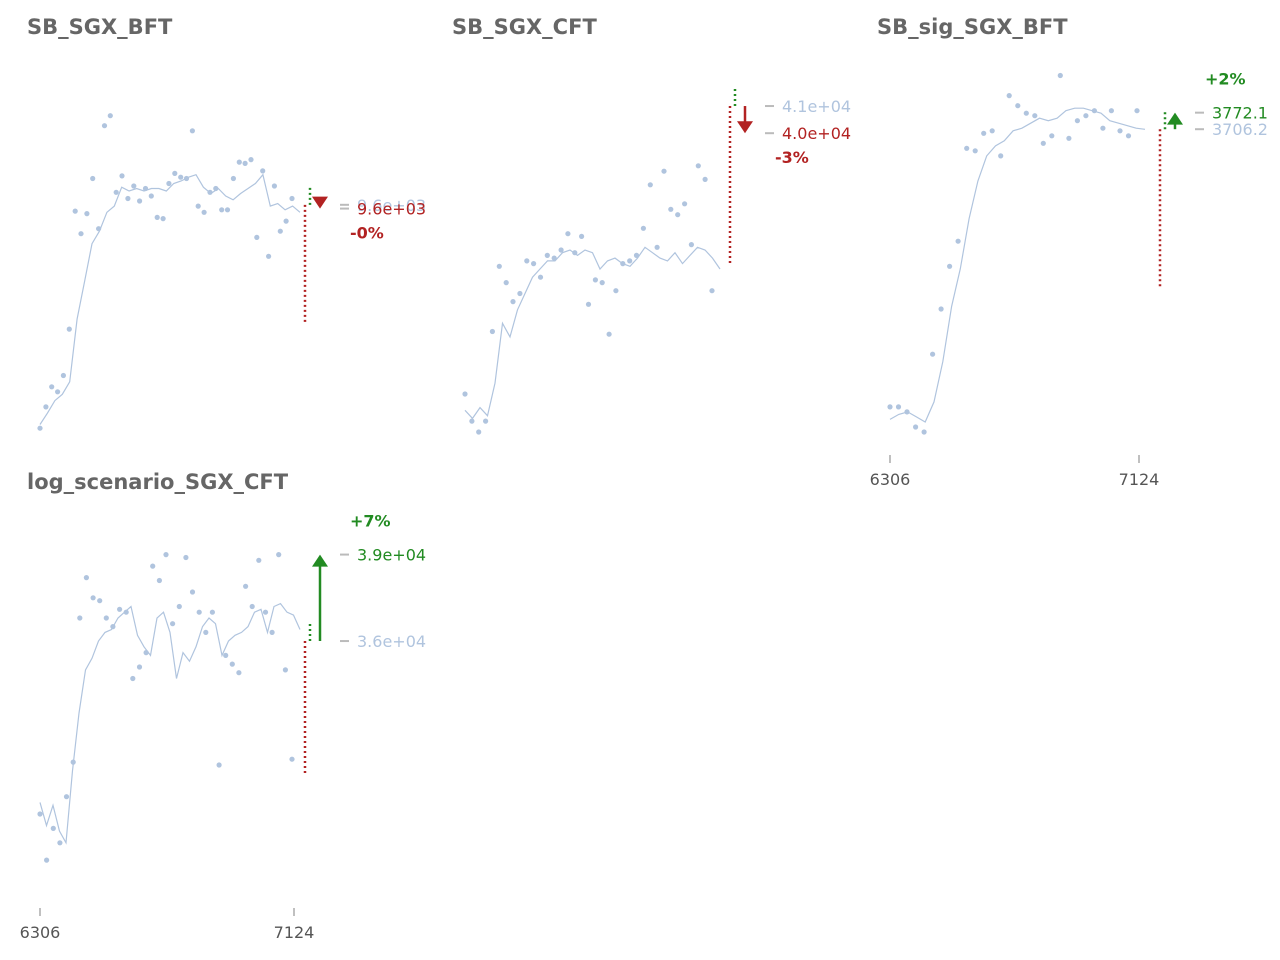 This screenshot has width=1280, height=960. I want to click on last-value-label: 9.6e+03, so click(391, 205).